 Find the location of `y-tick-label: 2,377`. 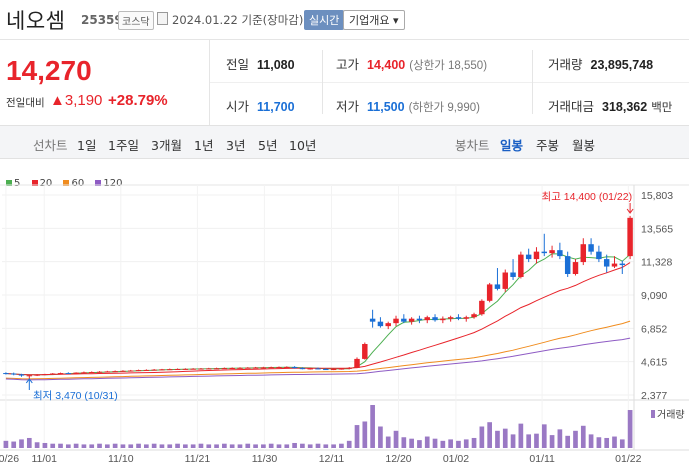

y-tick-label: 2,377 is located at coordinates (654, 396).